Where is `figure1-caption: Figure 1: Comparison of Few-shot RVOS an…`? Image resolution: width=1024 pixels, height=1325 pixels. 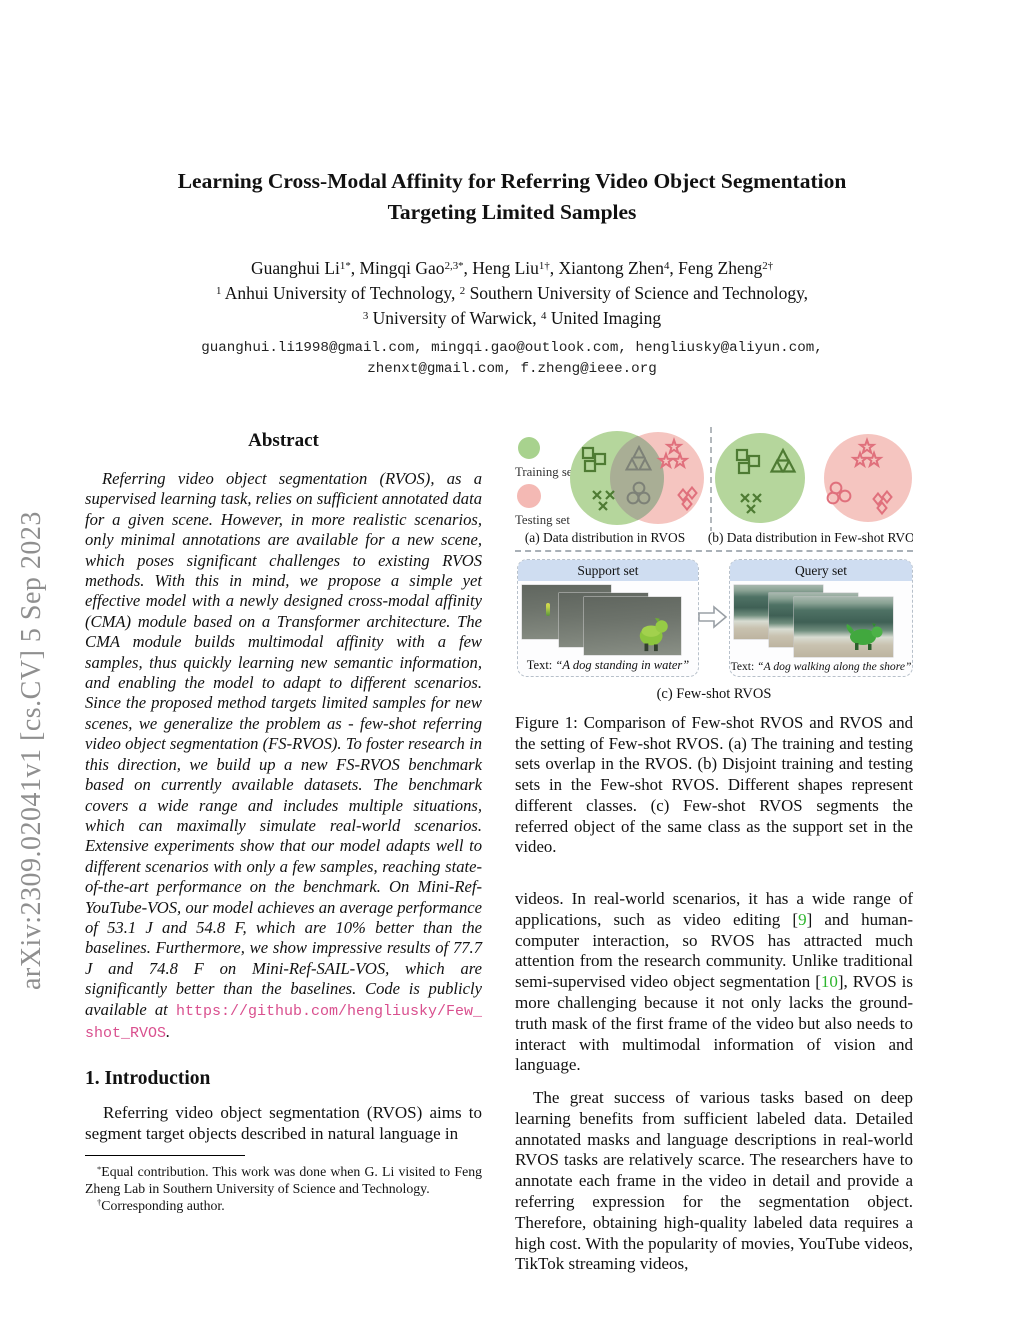 figure1-caption: Figure 1: Comparison of Few-shot RVOS an… is located at coordinates (714, 785).